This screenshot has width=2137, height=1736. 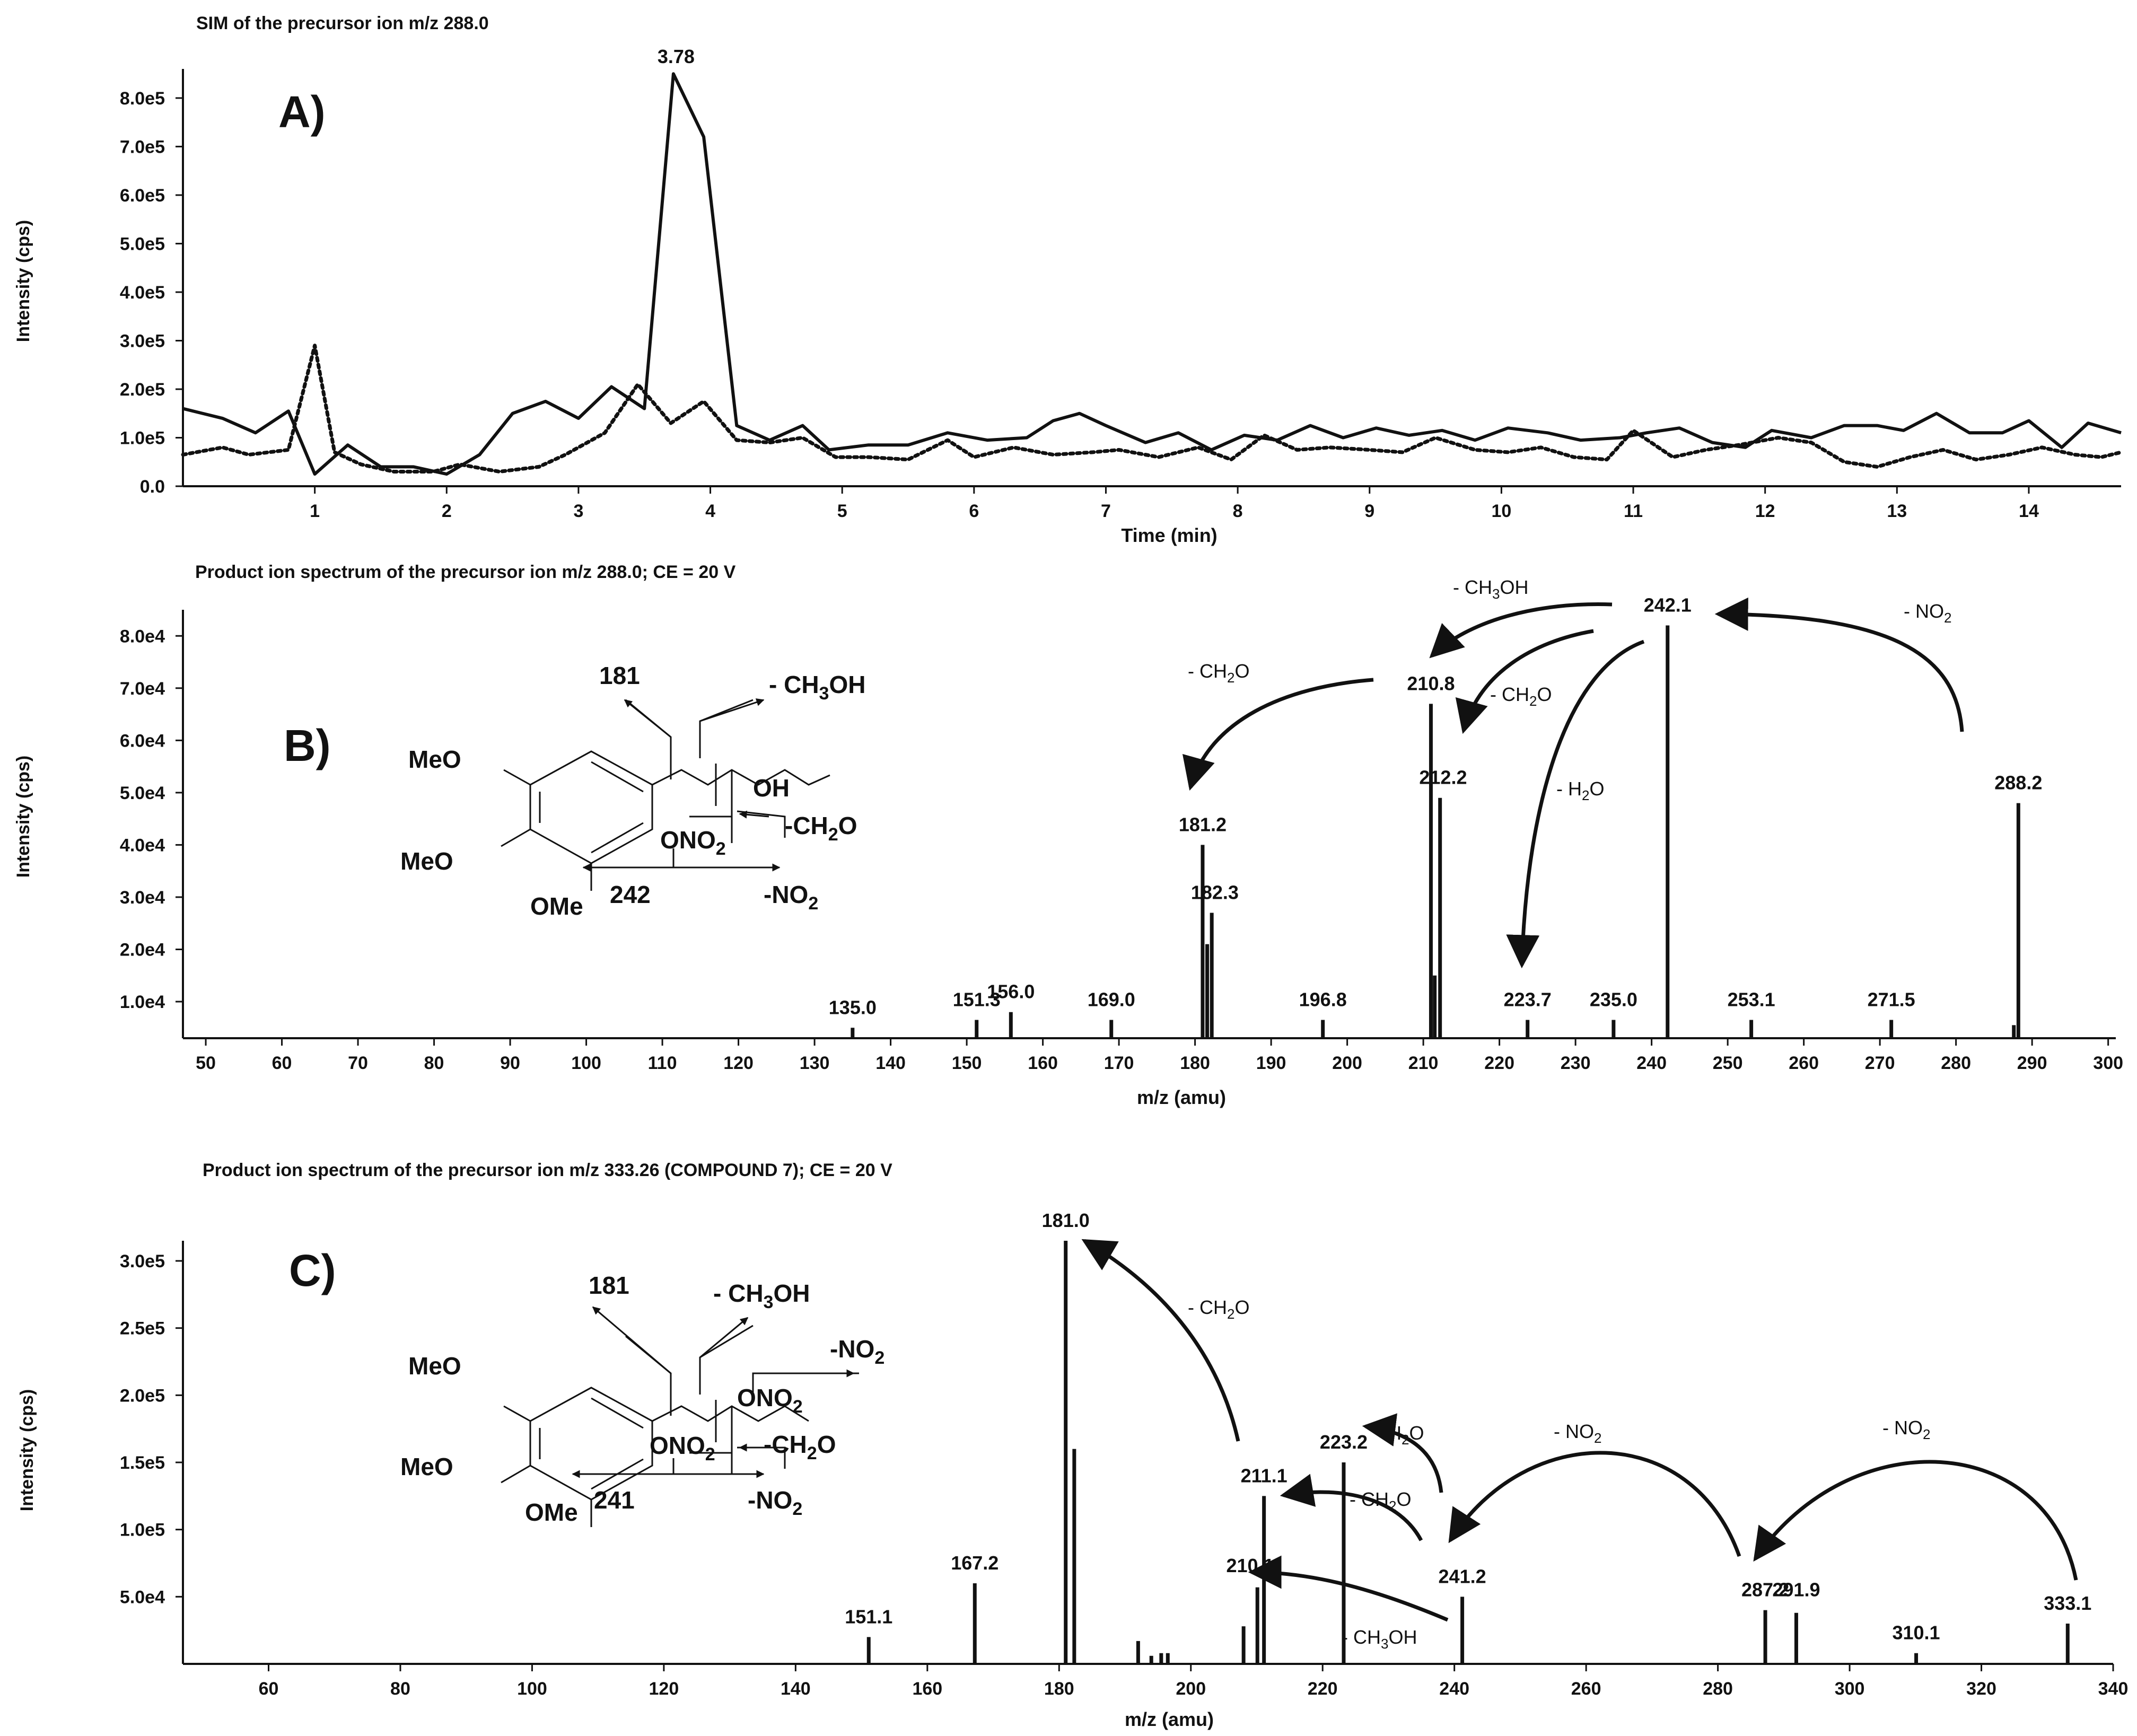 I want to click on arrow-242-to-212-ch2o, so click(x=1524, y=681).